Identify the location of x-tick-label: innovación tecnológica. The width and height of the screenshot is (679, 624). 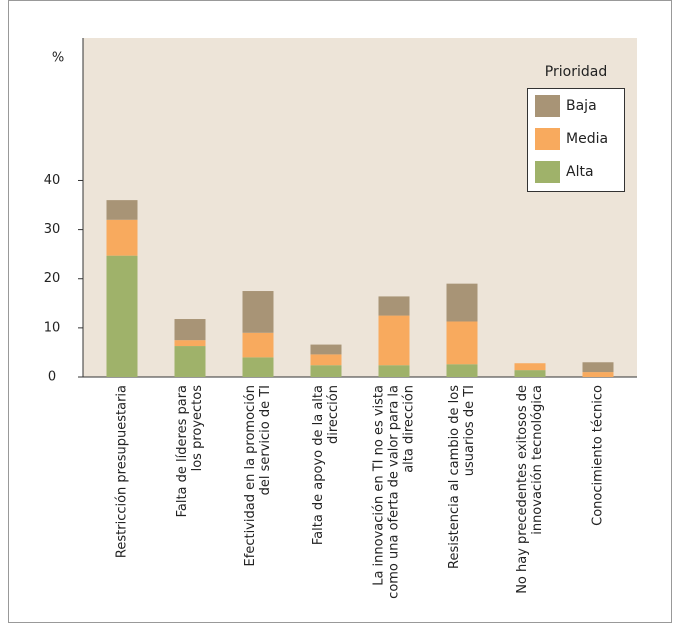
(537, 460).